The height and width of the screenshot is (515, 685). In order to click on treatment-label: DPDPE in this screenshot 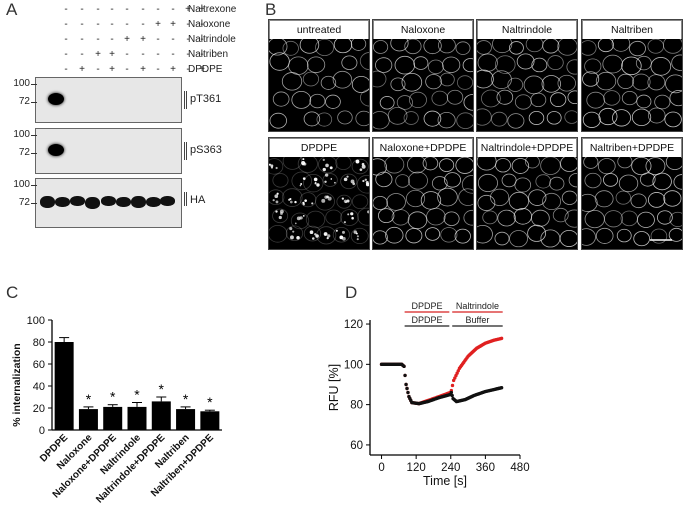, I will do `click(205, 69)`.